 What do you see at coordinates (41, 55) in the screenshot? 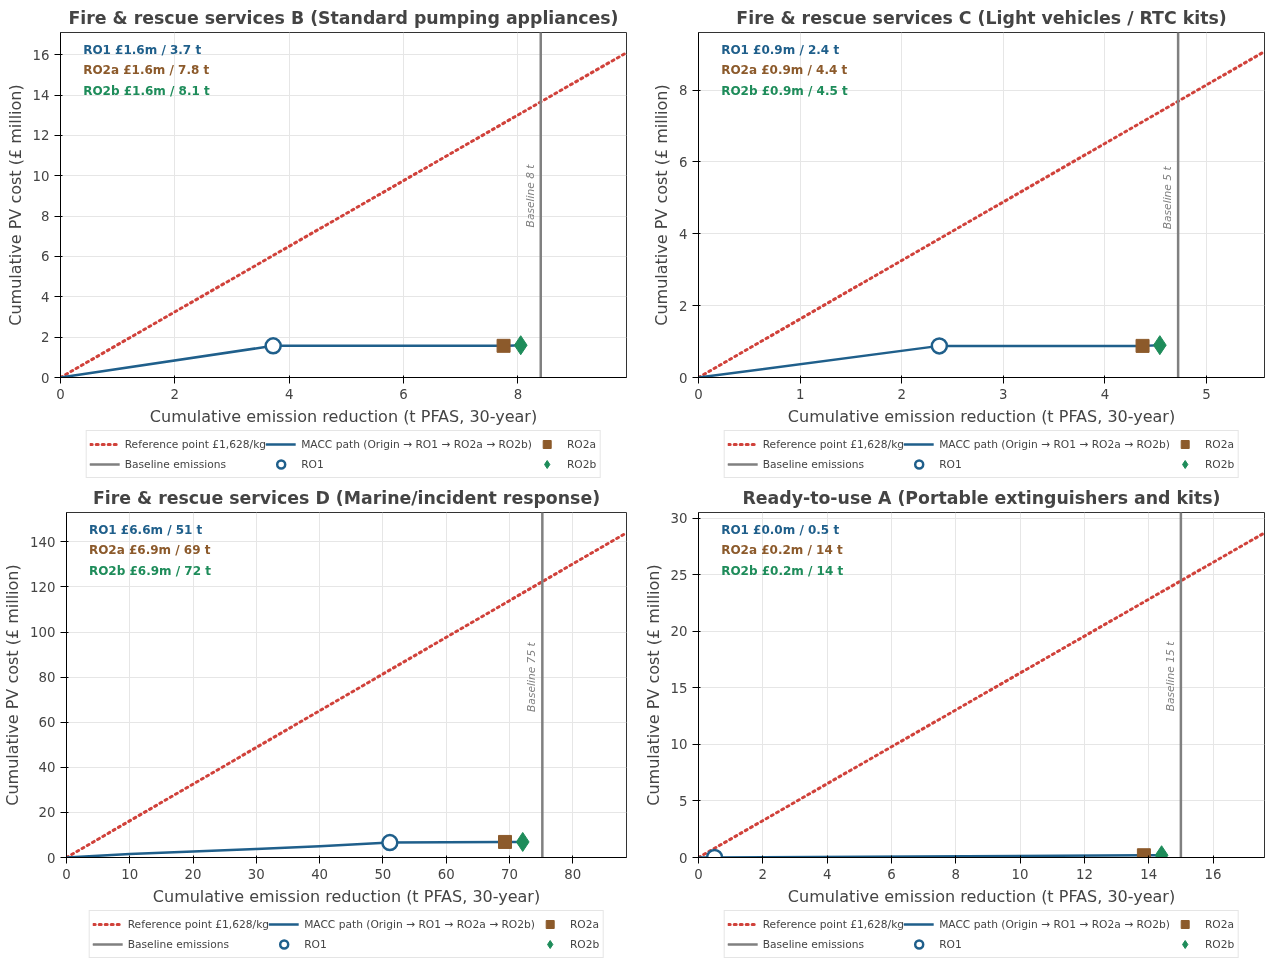
I see `y-tick-label: 16` at bounding box center [41, 55].